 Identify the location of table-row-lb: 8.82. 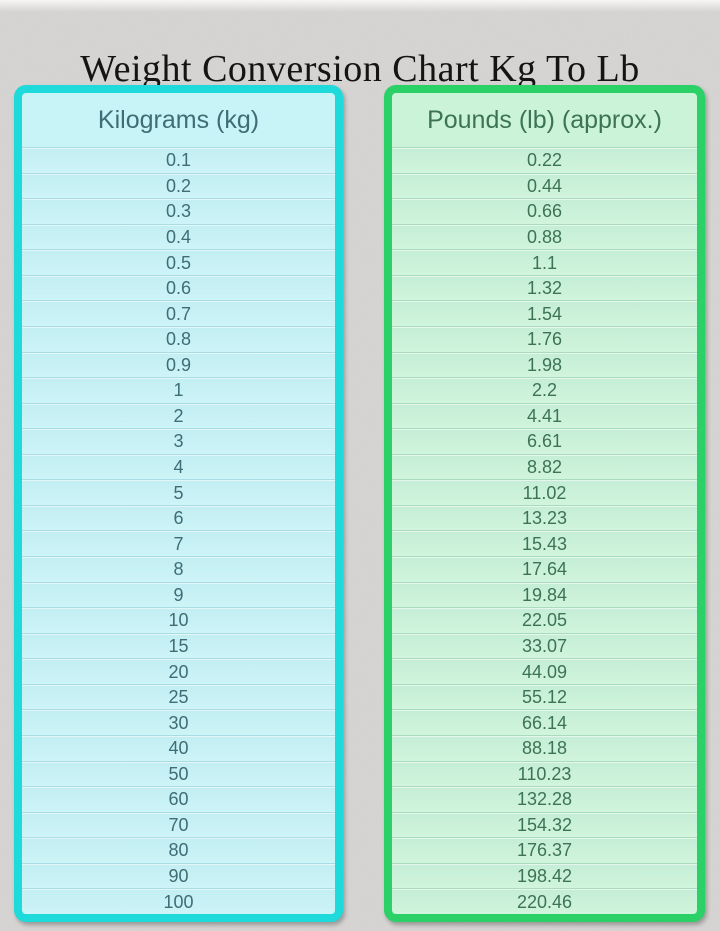
(544, 466).